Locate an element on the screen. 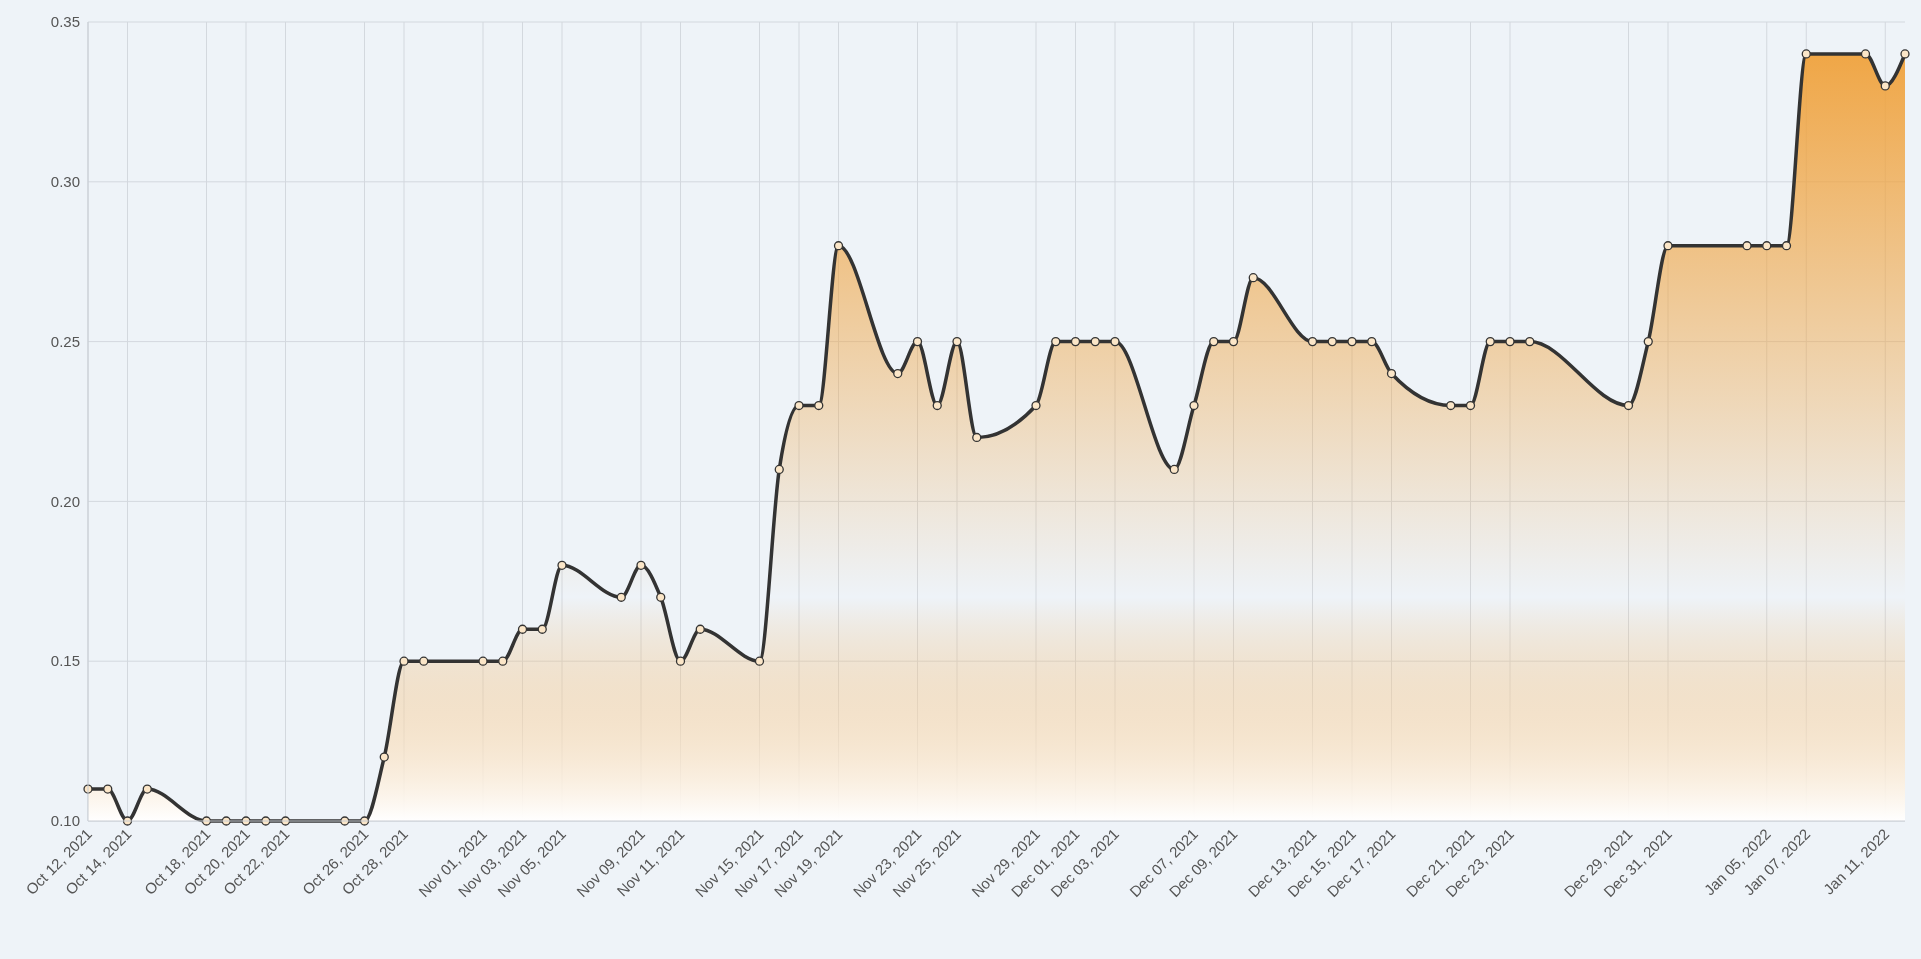 The width and height of the screenshot is (1921, 959). y-tick-label: 0.20 is located at coordinates (65, 501).